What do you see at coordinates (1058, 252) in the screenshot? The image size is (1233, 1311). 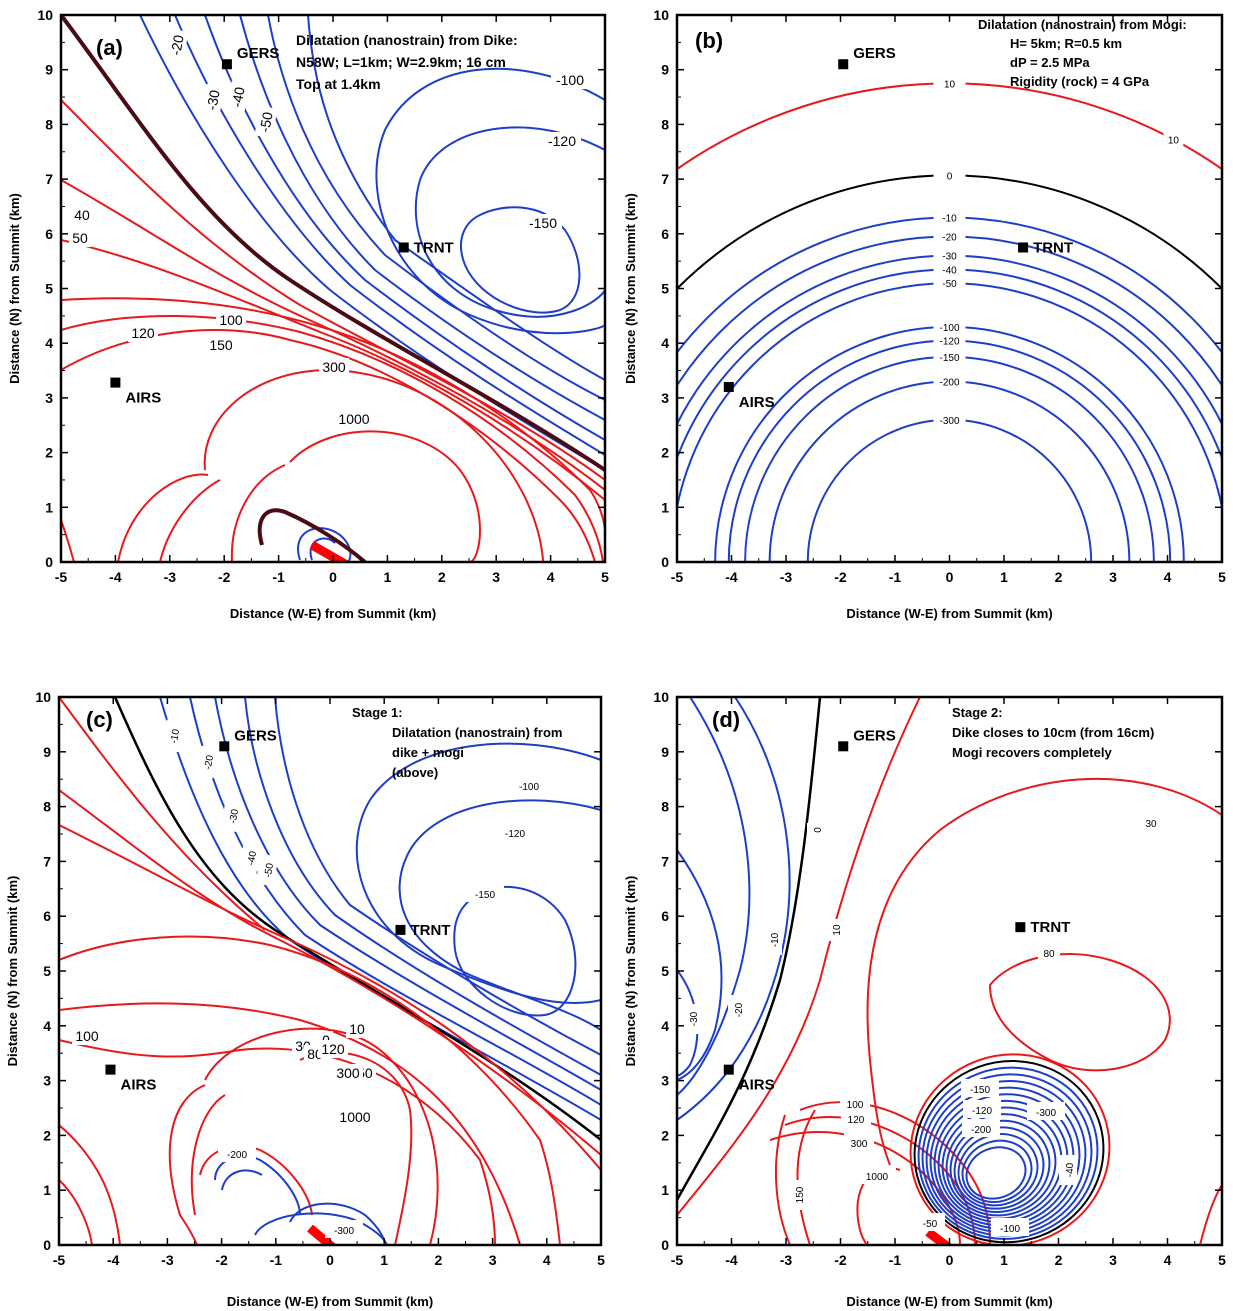 I see `panel-b-contour-labels: 10 0 -10 -20 -30 -40 -50 -100 -120 -150 -200 -300 10` at bounding box center [1058, 252].